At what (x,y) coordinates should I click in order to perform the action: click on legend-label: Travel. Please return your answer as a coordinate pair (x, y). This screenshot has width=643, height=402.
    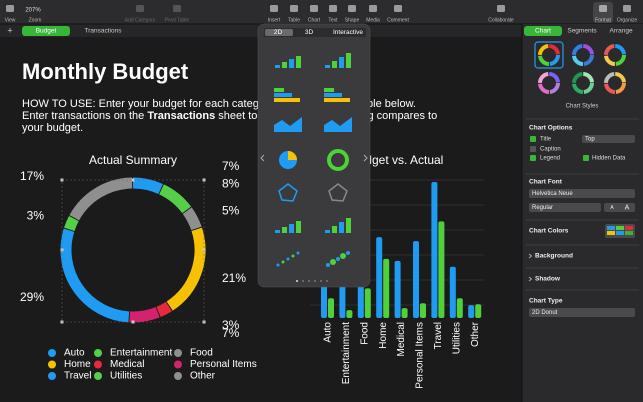
    Looking at the image, I should click on (77, 376).